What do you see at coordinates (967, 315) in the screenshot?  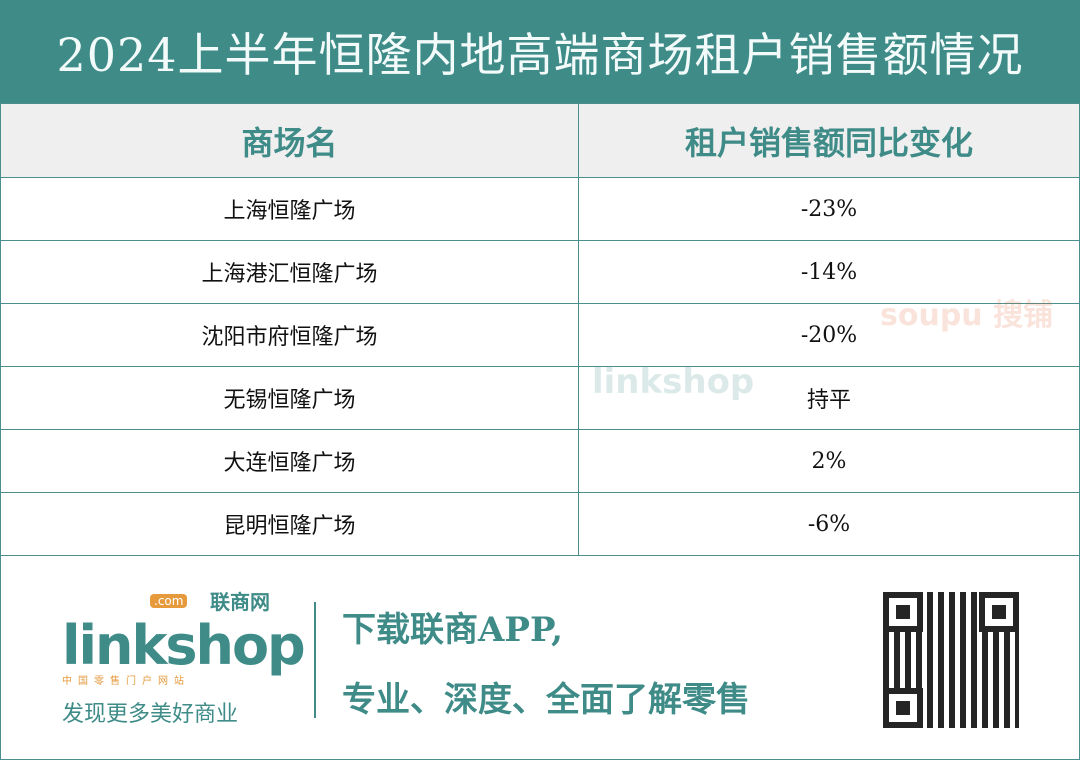 I see `soupu-watermark: soupu 搜铺` at bounding box center [967, 315].